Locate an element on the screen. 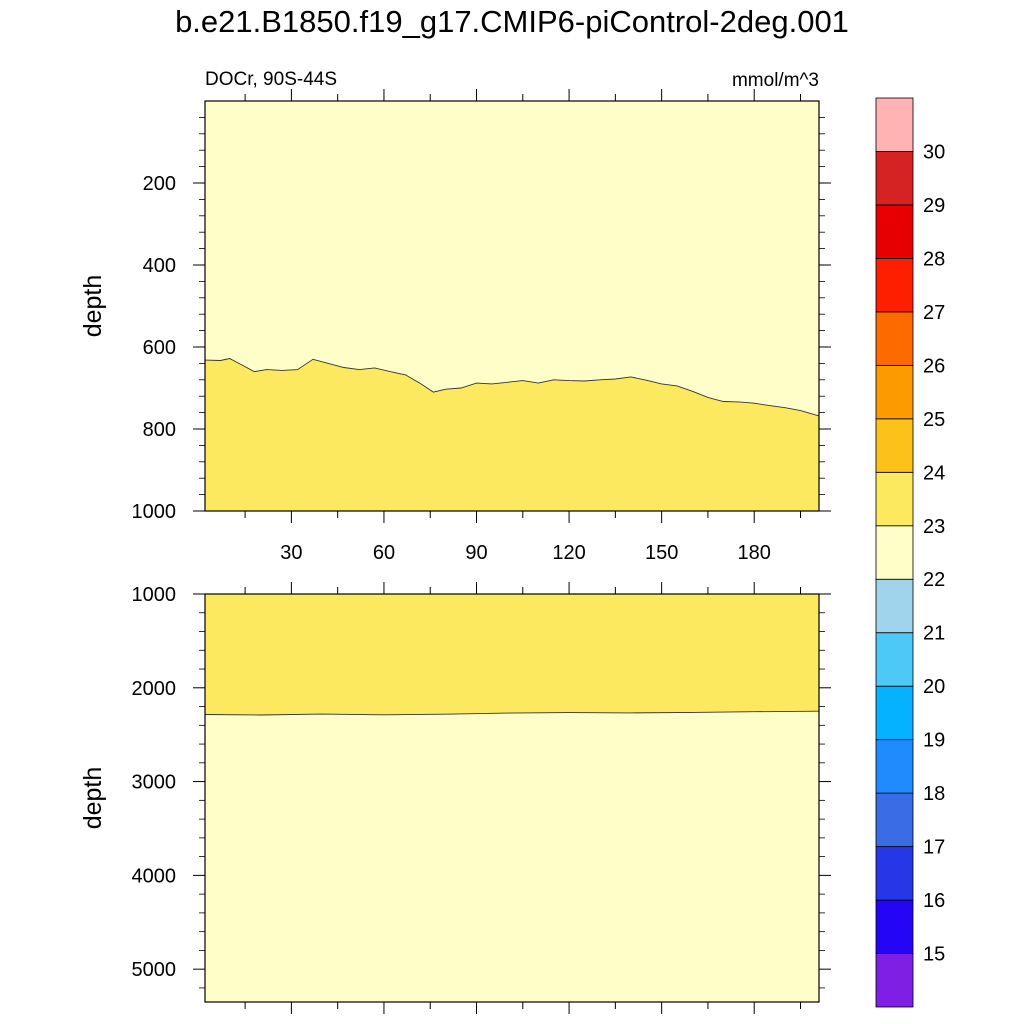 This screenshot has width=1024, height=1024. colorbar-level-label: 29 is located at coordinates (934, 206).